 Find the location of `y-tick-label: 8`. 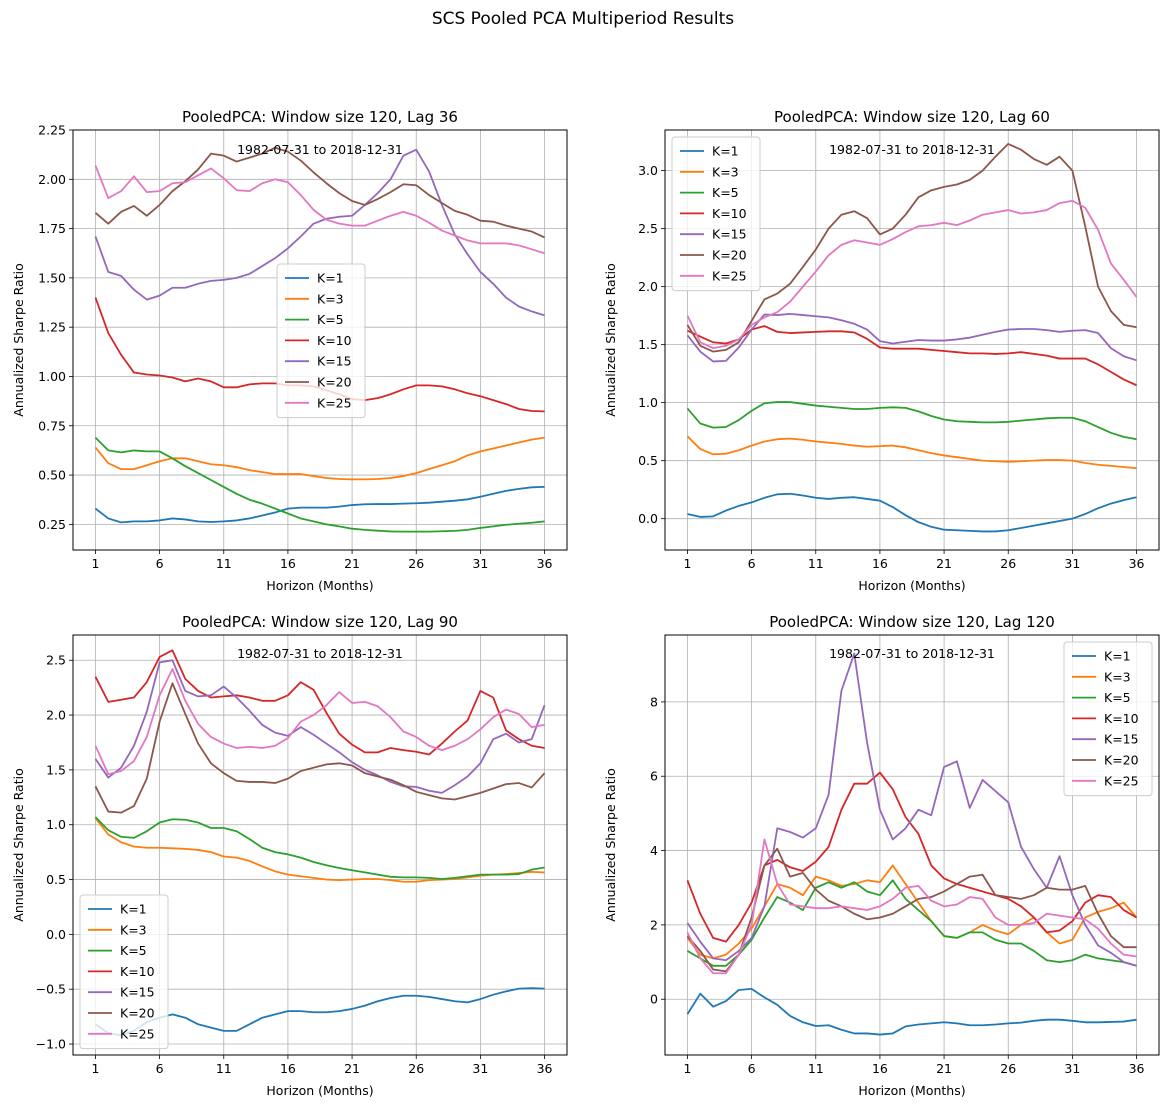

y-tick-label: 8 is located at coordinates (654, 701).